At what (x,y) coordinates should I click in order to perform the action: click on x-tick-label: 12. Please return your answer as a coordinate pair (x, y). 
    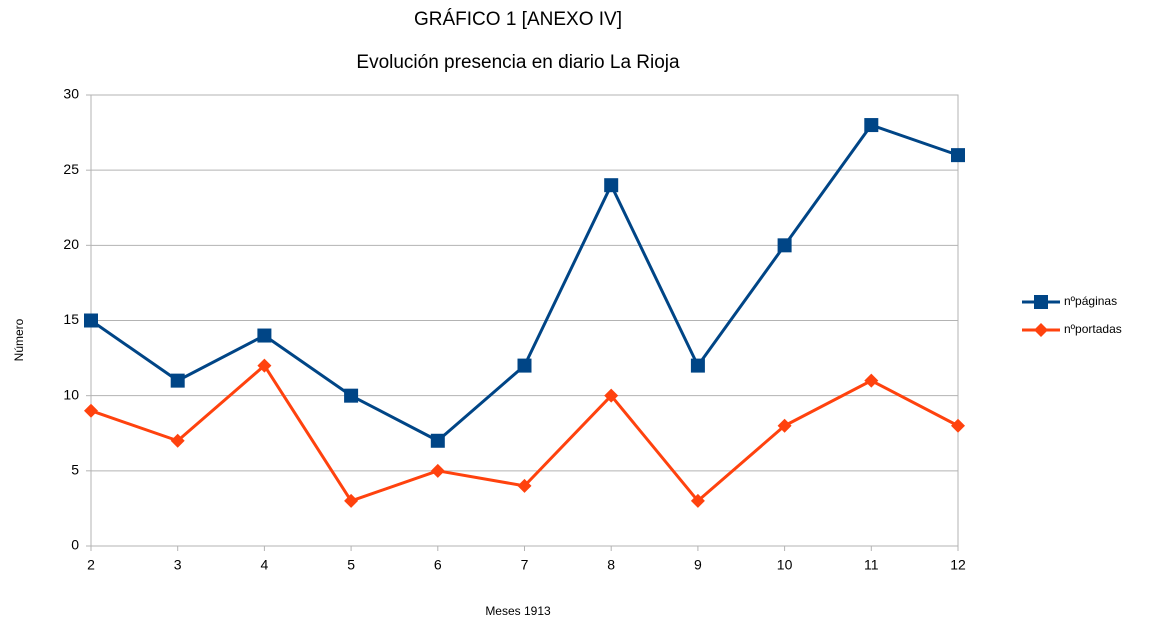
    Looking at the image, I should click on (958, 565).